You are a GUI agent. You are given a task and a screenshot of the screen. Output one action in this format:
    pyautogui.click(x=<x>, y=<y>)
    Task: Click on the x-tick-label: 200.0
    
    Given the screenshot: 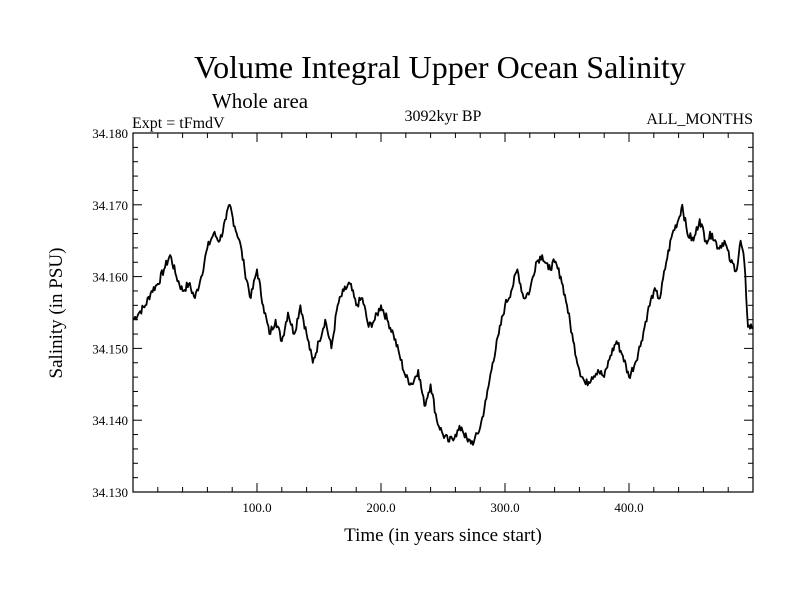 What is the action you would take?
    pyautogui.click(x=380, y=507)
    